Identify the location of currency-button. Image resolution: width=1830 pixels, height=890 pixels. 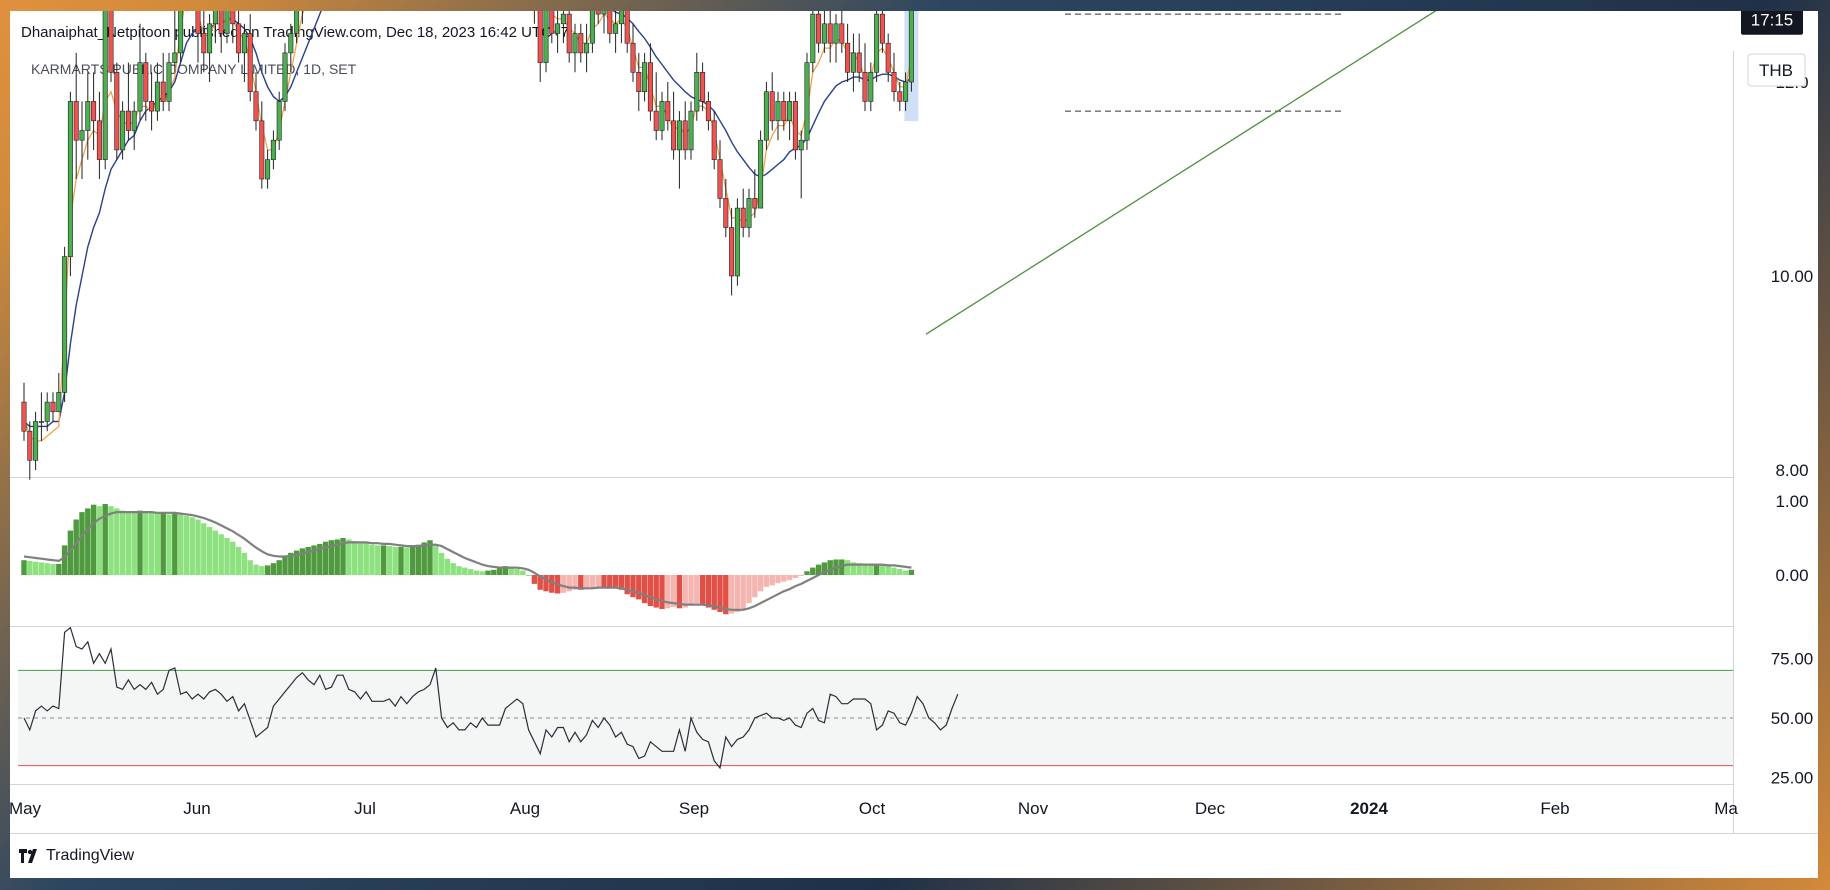
(1776, 70).